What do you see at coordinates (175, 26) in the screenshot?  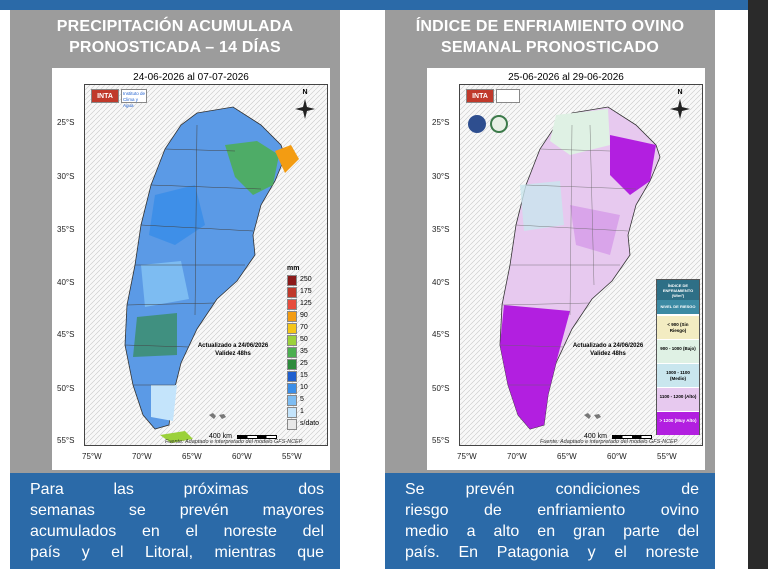 I see `title-line: PRECIPITACIÓN ACUMULADA` at bounding box center [175, 26].